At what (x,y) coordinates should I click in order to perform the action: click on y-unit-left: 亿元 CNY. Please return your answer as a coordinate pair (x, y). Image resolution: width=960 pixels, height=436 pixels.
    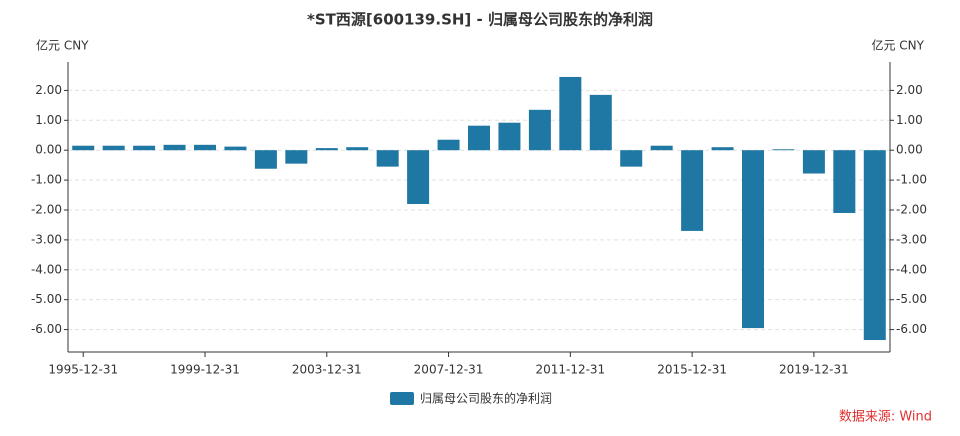
    Looking at the image, I should click on (62, 45).